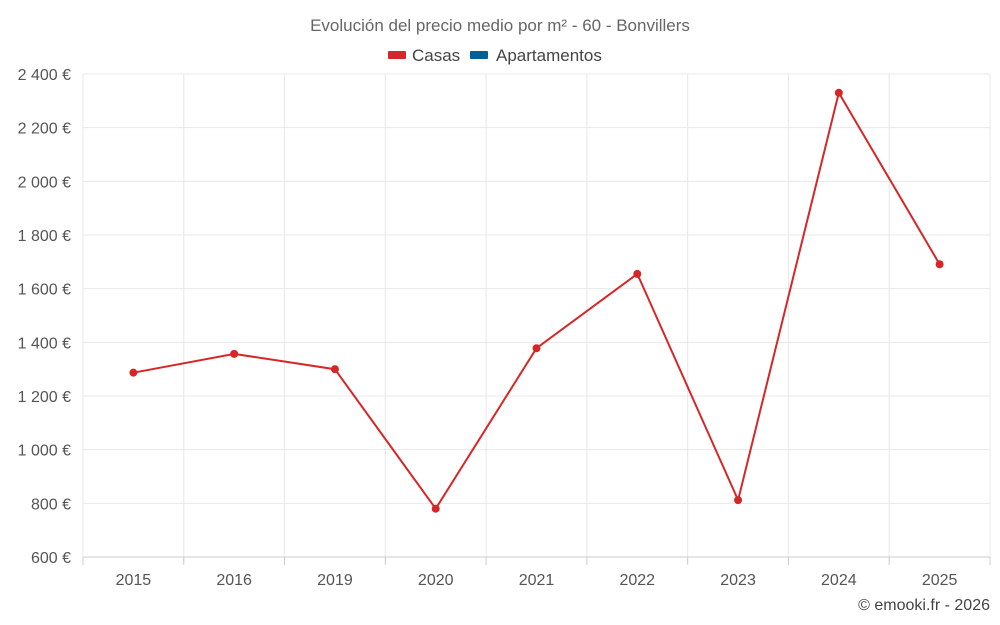  Describe the element at coordinates (134, 580) in the screenshot. I see `x-tick-label: 2015` at that location.